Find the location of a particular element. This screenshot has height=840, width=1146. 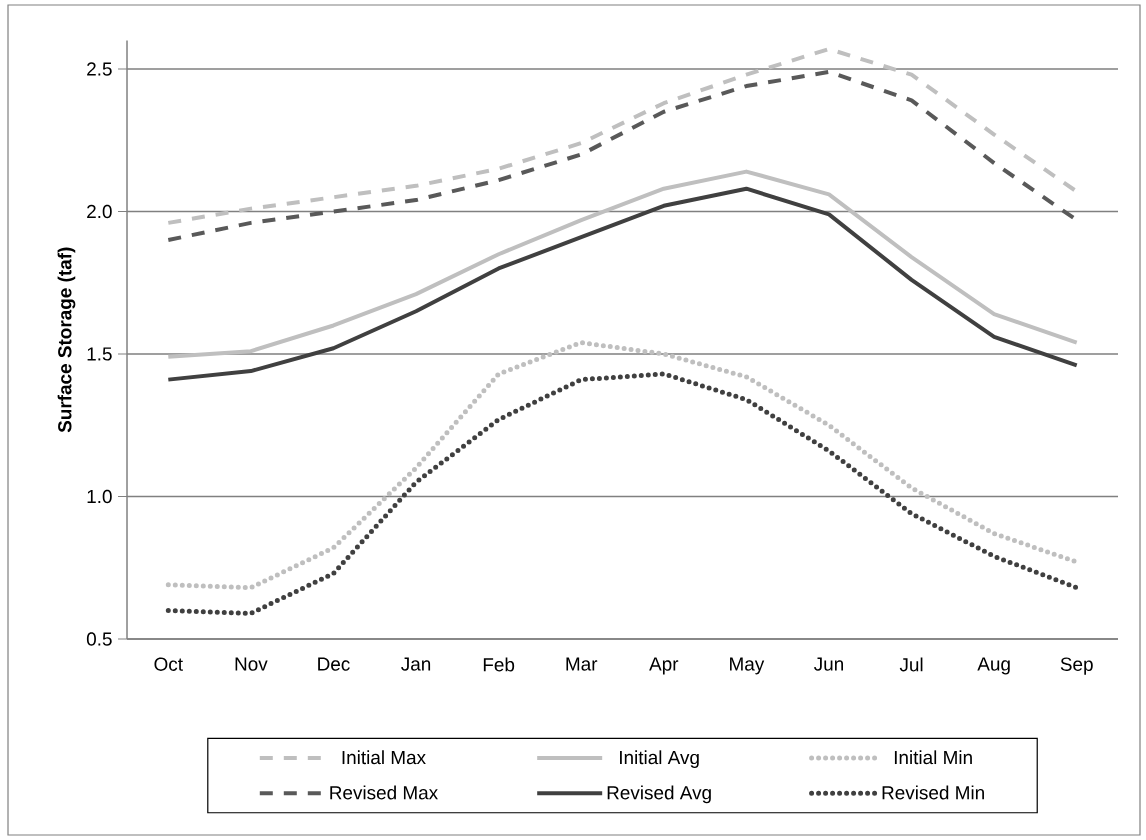

x-tick-label: Jul is located at coordinates (911, 664).